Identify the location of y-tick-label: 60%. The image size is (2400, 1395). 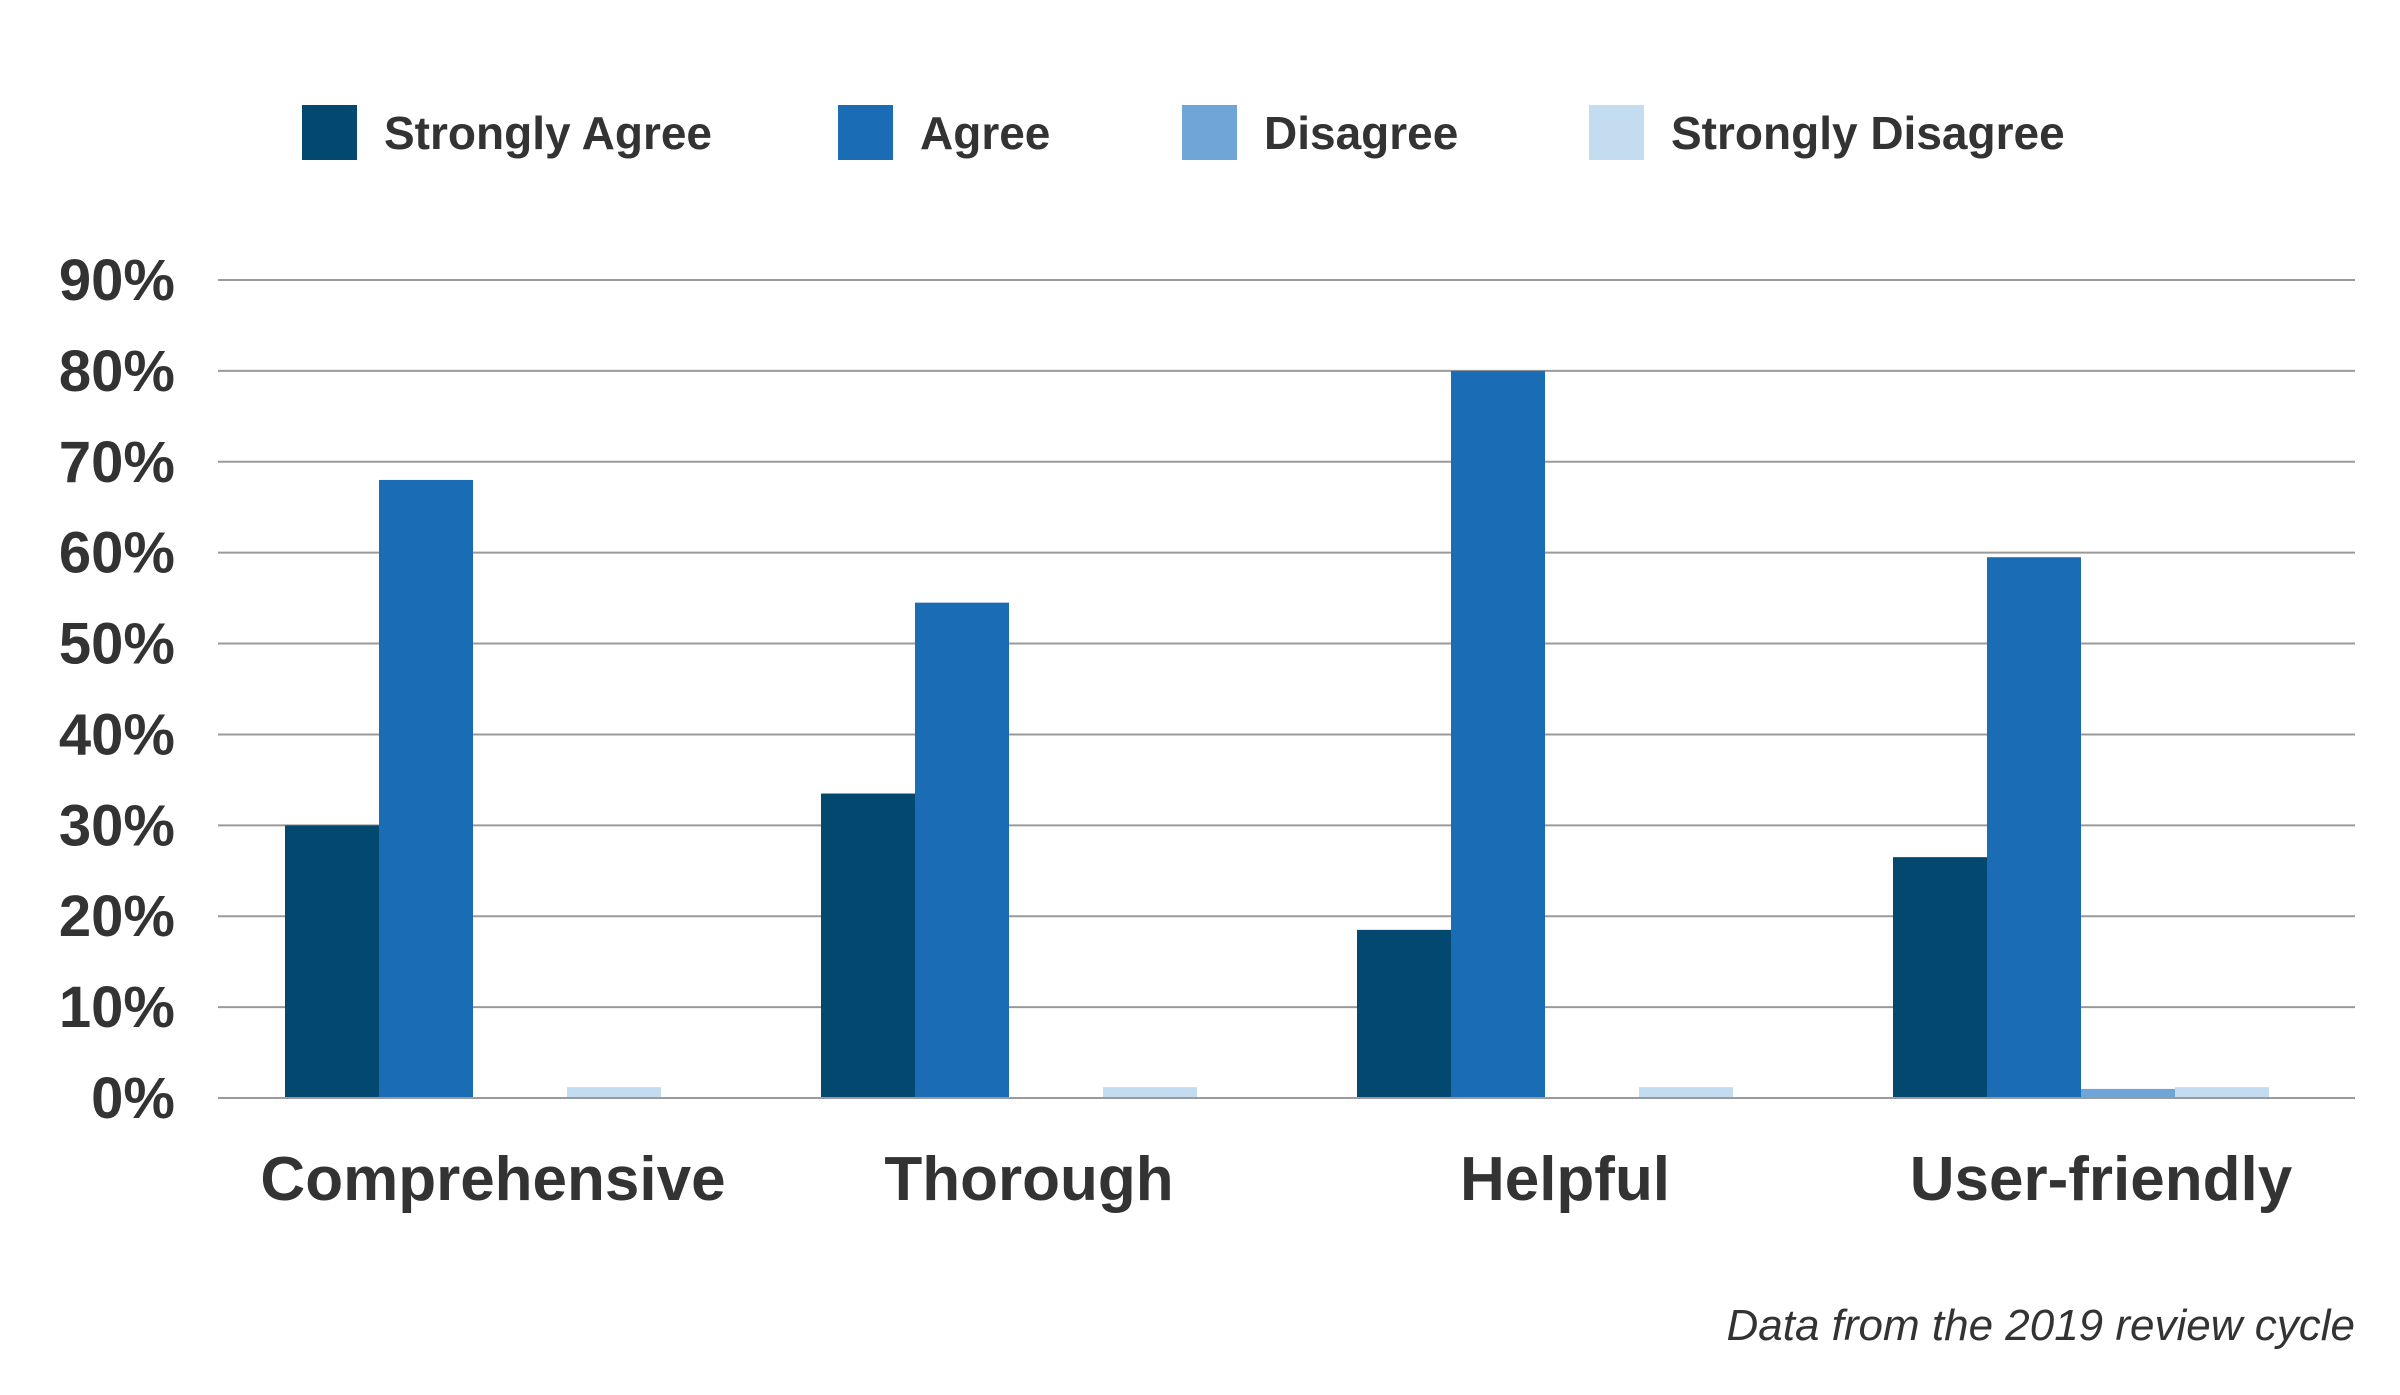
(117, 553).